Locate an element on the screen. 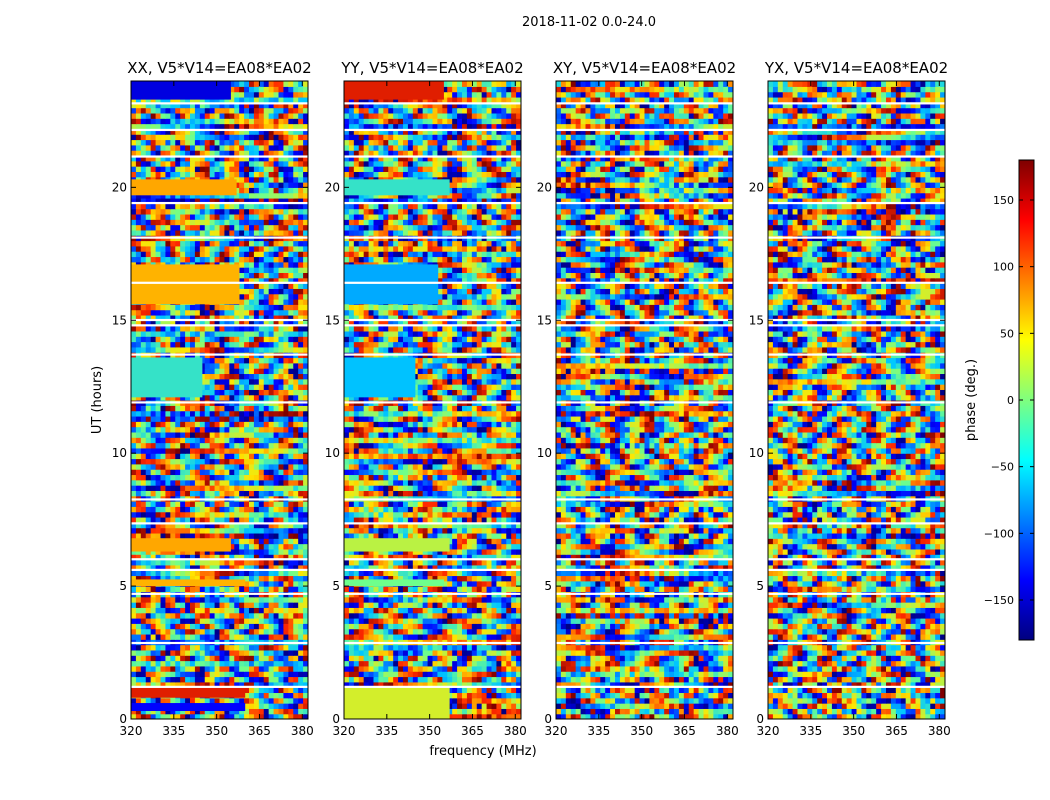  panel-title: XX, V5*V14=EA08*EA02 is located at coordinates (219, 68).